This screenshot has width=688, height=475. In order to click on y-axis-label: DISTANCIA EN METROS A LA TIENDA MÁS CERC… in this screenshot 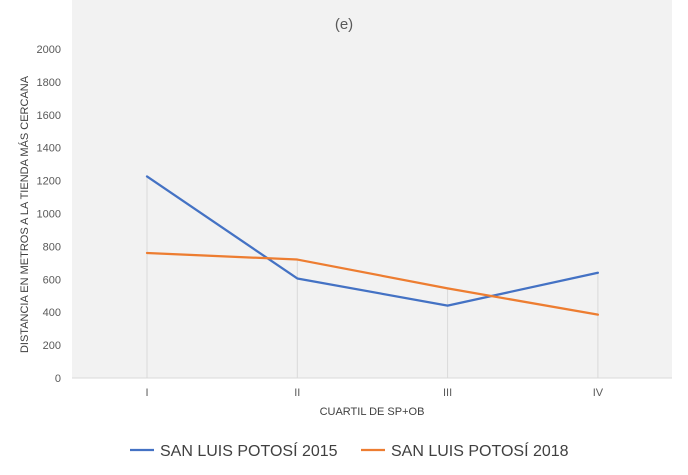, I will do `click(24, 214)`.